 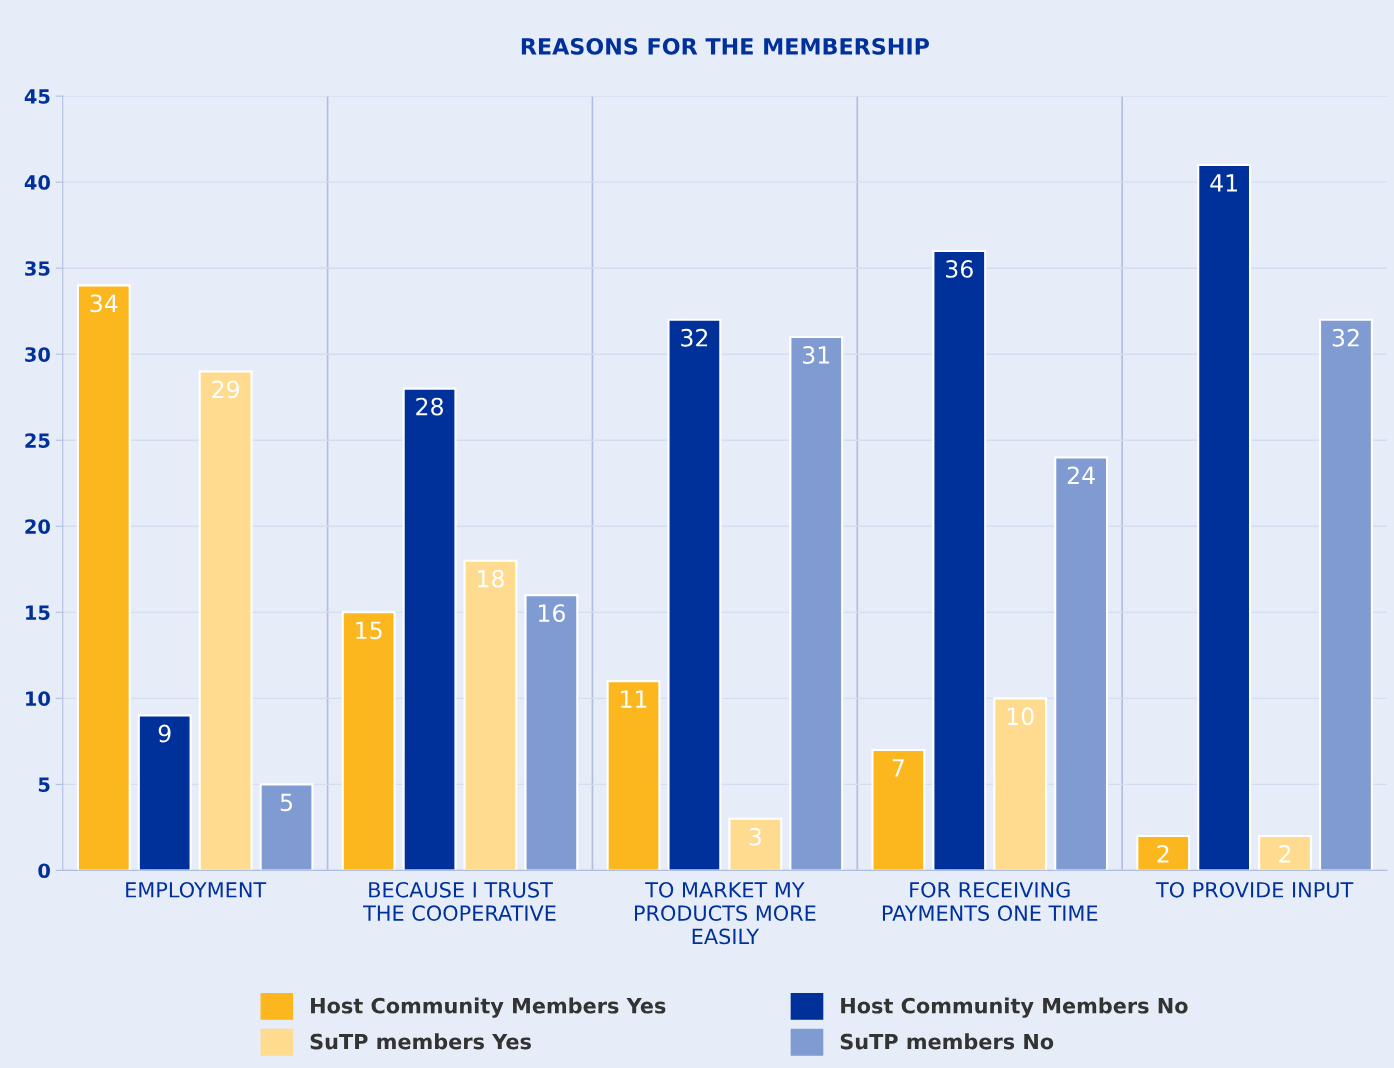 What do you see at coordinates (755, 836) in the screenshot?
I see `data-label: 3` at bounding box center [755, 836].